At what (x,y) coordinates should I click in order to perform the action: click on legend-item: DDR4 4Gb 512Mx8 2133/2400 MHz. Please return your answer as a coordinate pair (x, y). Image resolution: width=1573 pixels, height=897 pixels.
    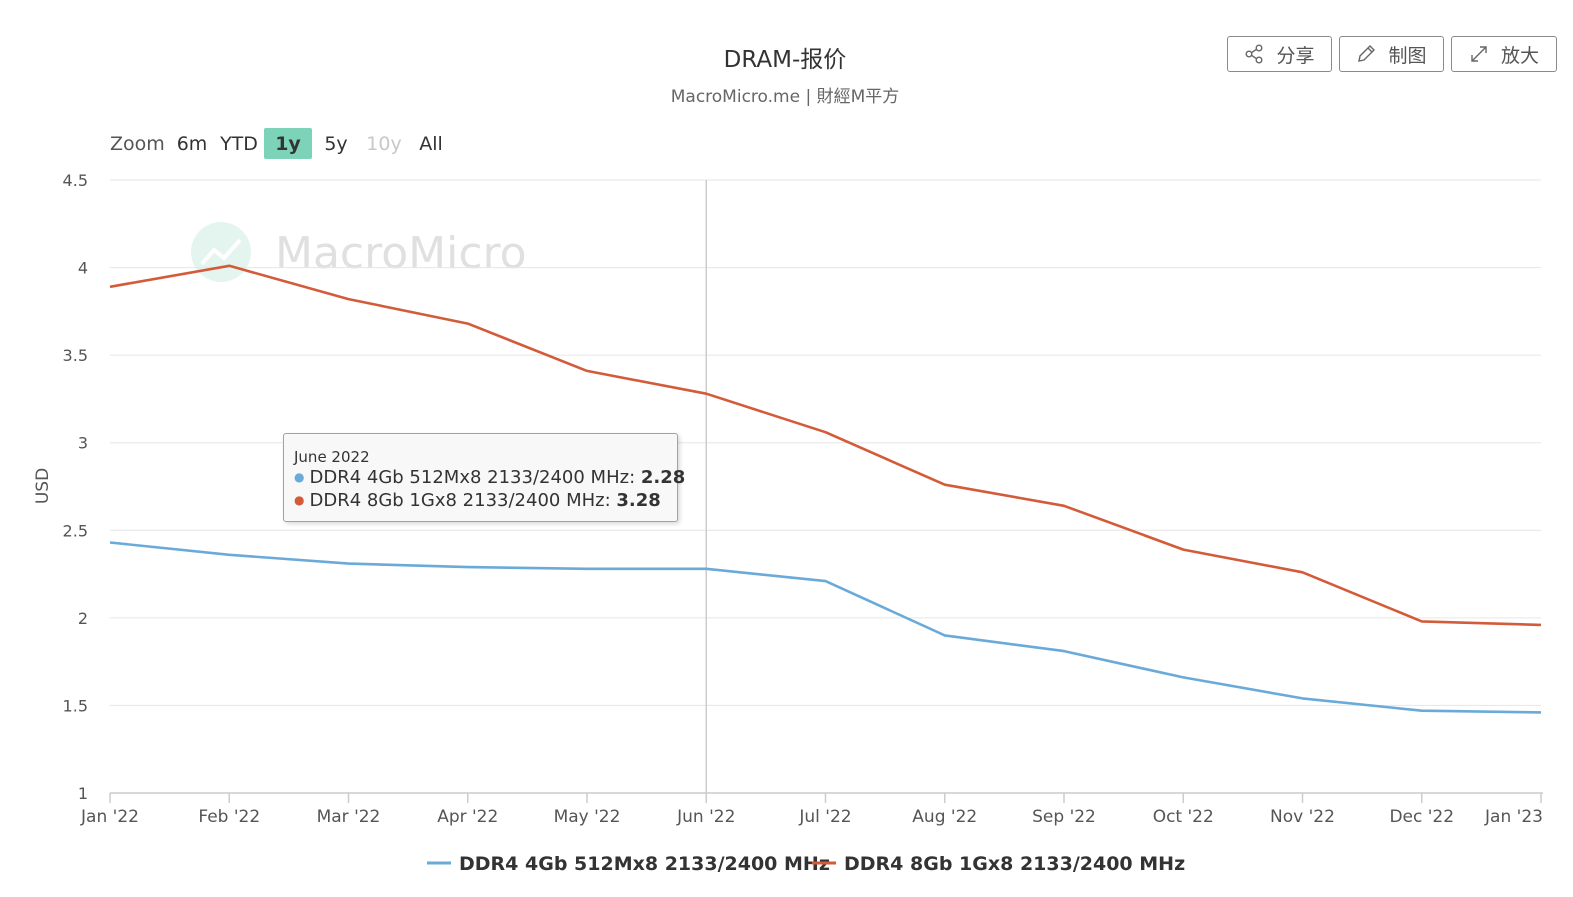
    Looking at the image, I should click on (628, 864).